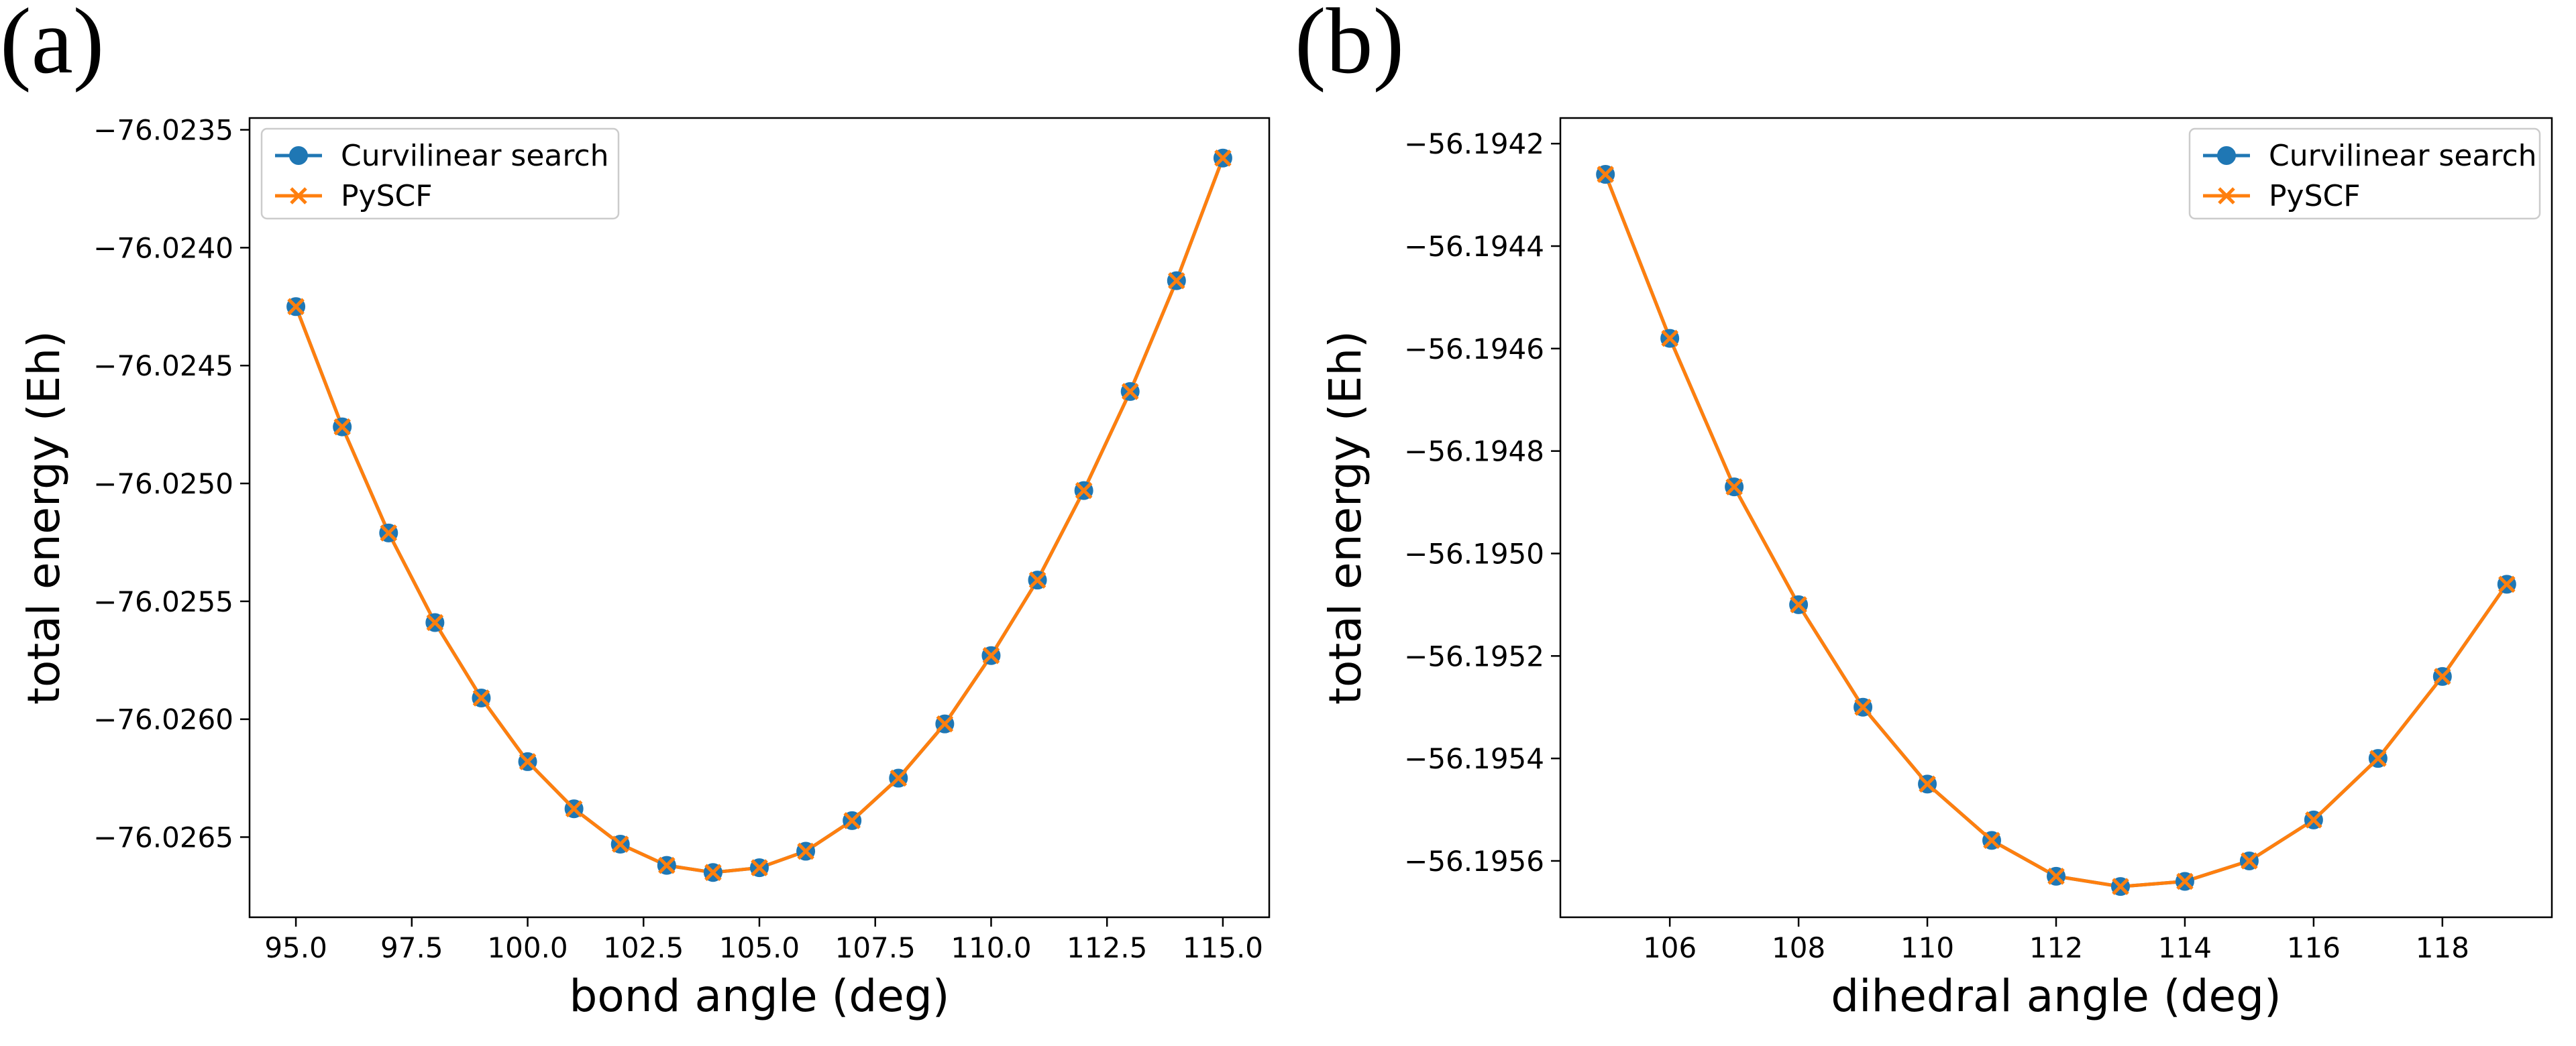 The height and width of the screenshot is (1046, 2576). Describe the element at coordinates (163, 483) in the screenshot. I see `y-tick-label: −76.0250` at that location.